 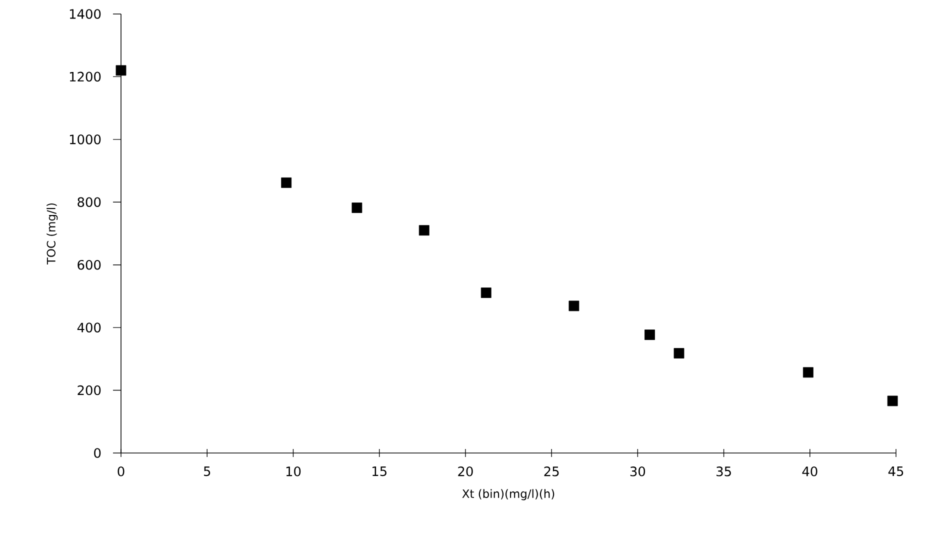 What do you see at coordinates (379, 471) in the screenshot?
I see `x-tick-label: 15` at bounding box center [379, 471].